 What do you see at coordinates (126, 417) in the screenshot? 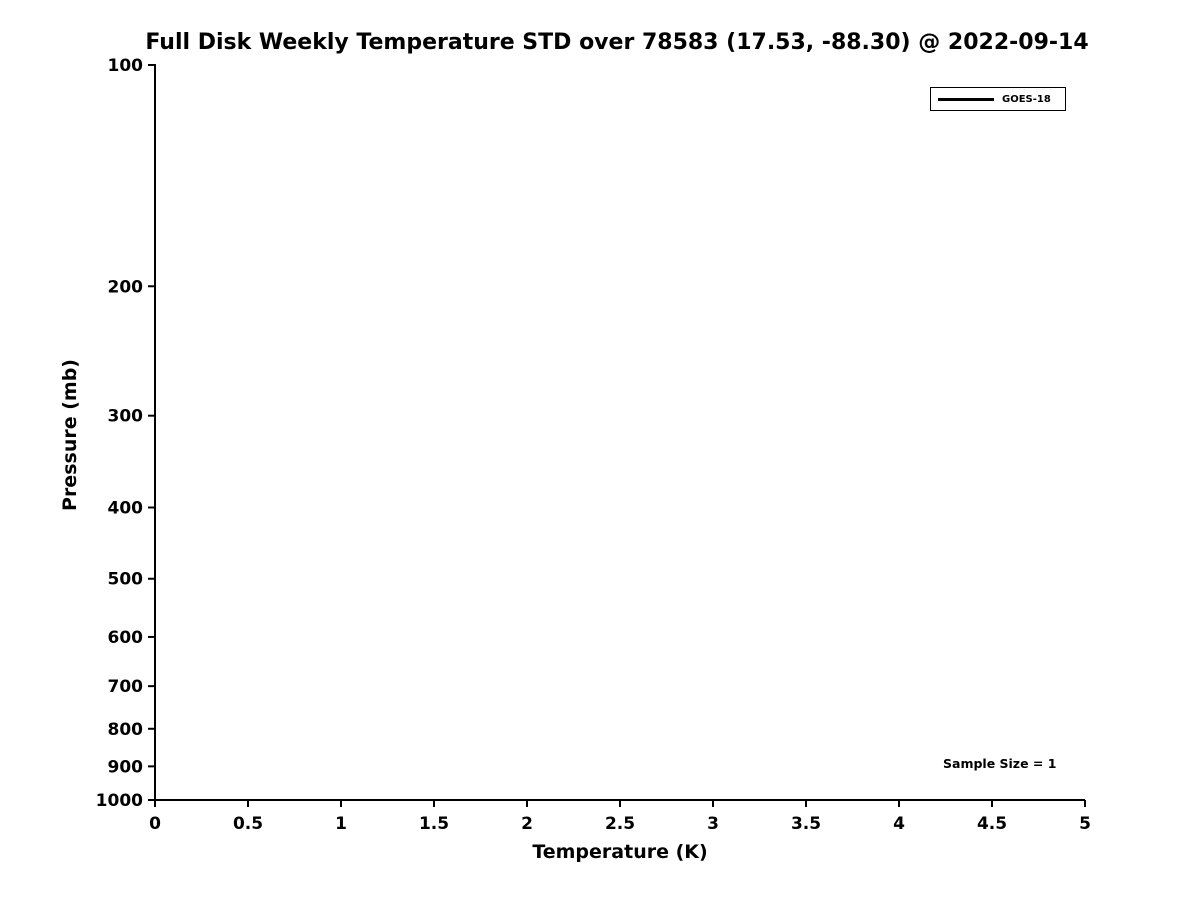
I see `svg-text: 300` at bounding box center [126, 417].